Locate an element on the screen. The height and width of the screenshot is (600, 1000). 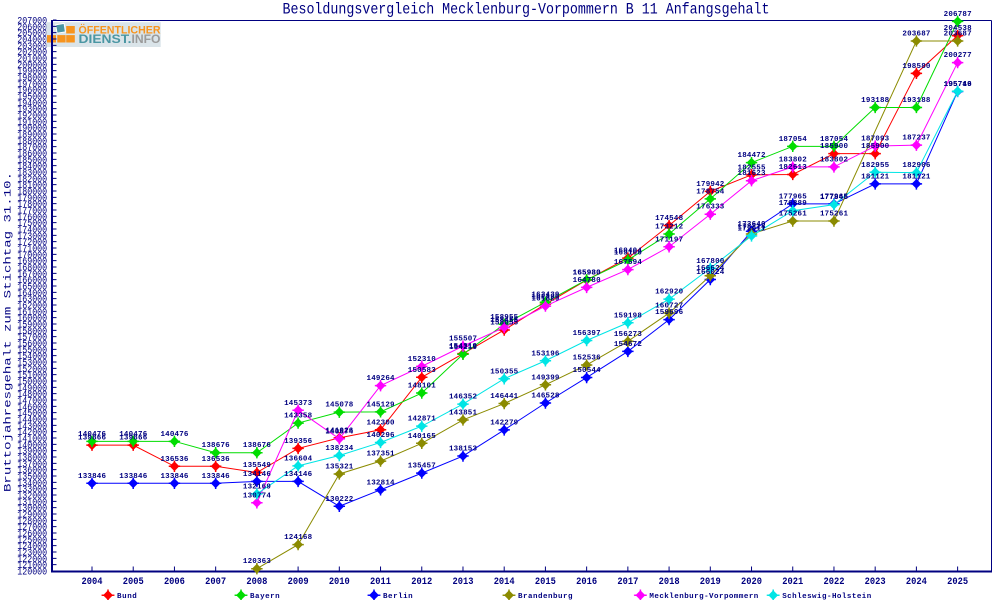
svg-text: 141000 is located at coordinates (32, 440).